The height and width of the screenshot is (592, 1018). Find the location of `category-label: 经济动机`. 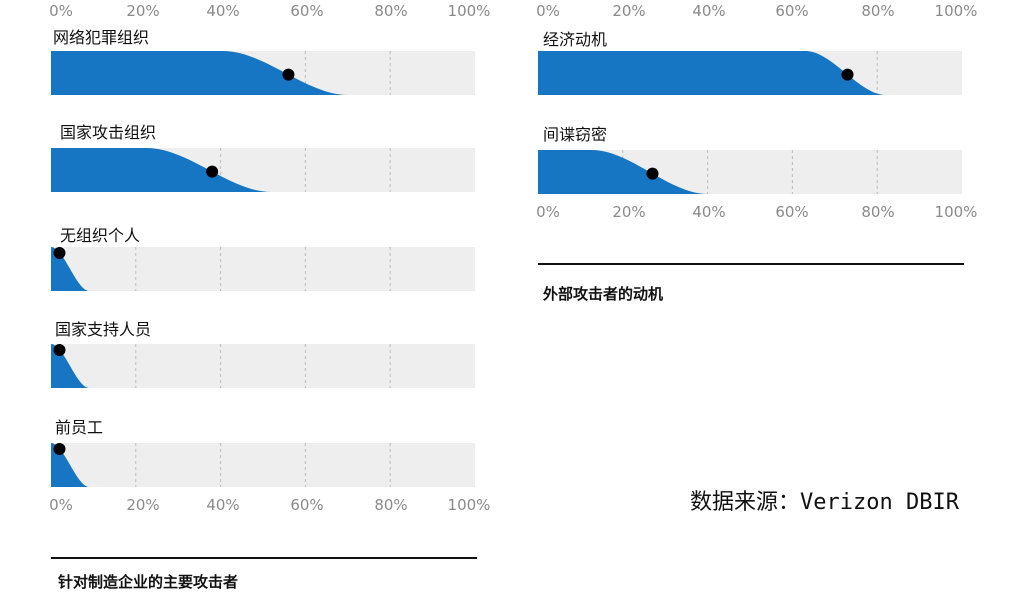

category-label: 经济动机 is located at coordinates (575, 39).